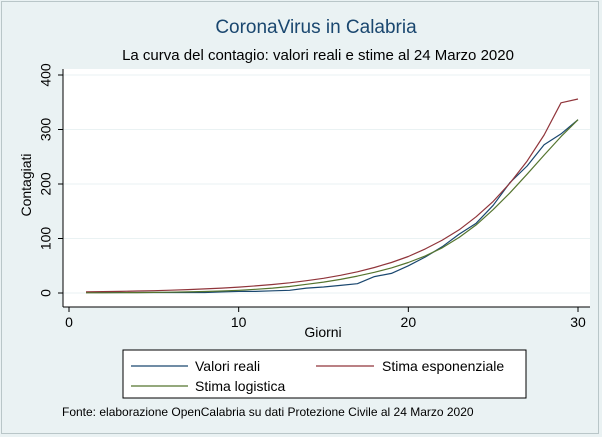 The image size is (602, 437). What do you see at coordinates (578, 322) in the screenshot?
I see `x-tick-label-30: 30` at bounding box center [578, 322].